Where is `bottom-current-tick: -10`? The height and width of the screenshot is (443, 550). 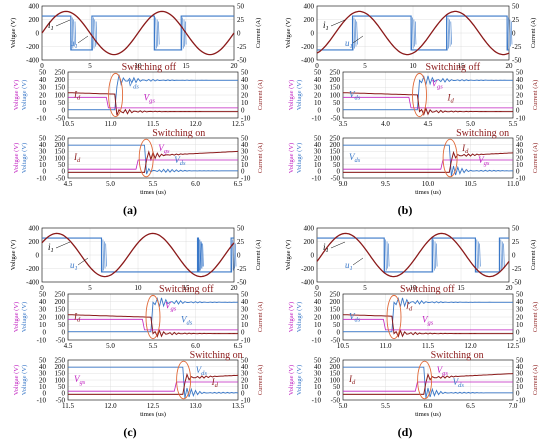 bottom-current-tick: -10 is located at coordinates (246, 178).